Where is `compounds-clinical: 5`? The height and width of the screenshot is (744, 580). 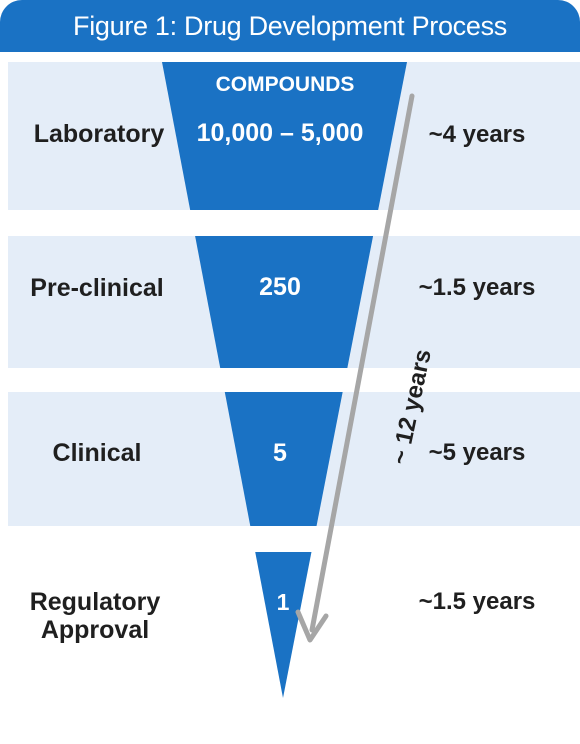 compounds-clinical: 5 is located at coordinates (280, 453).